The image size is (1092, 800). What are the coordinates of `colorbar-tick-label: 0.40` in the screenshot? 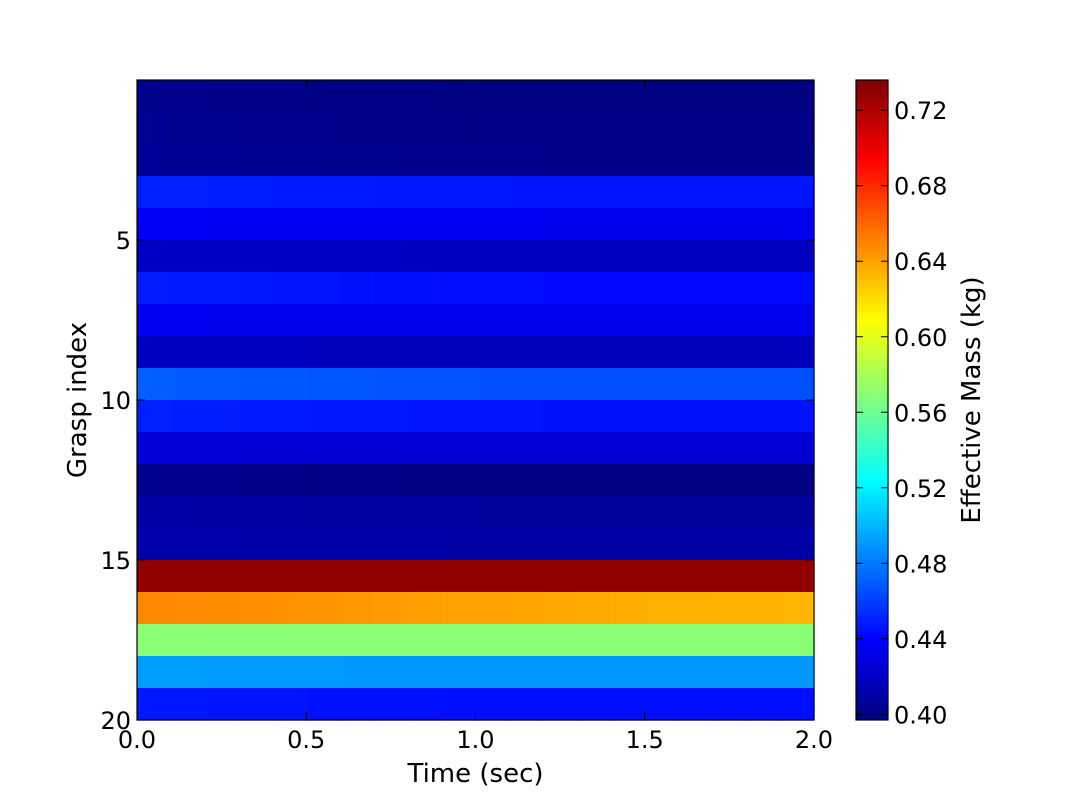 It's located at (920, 715).